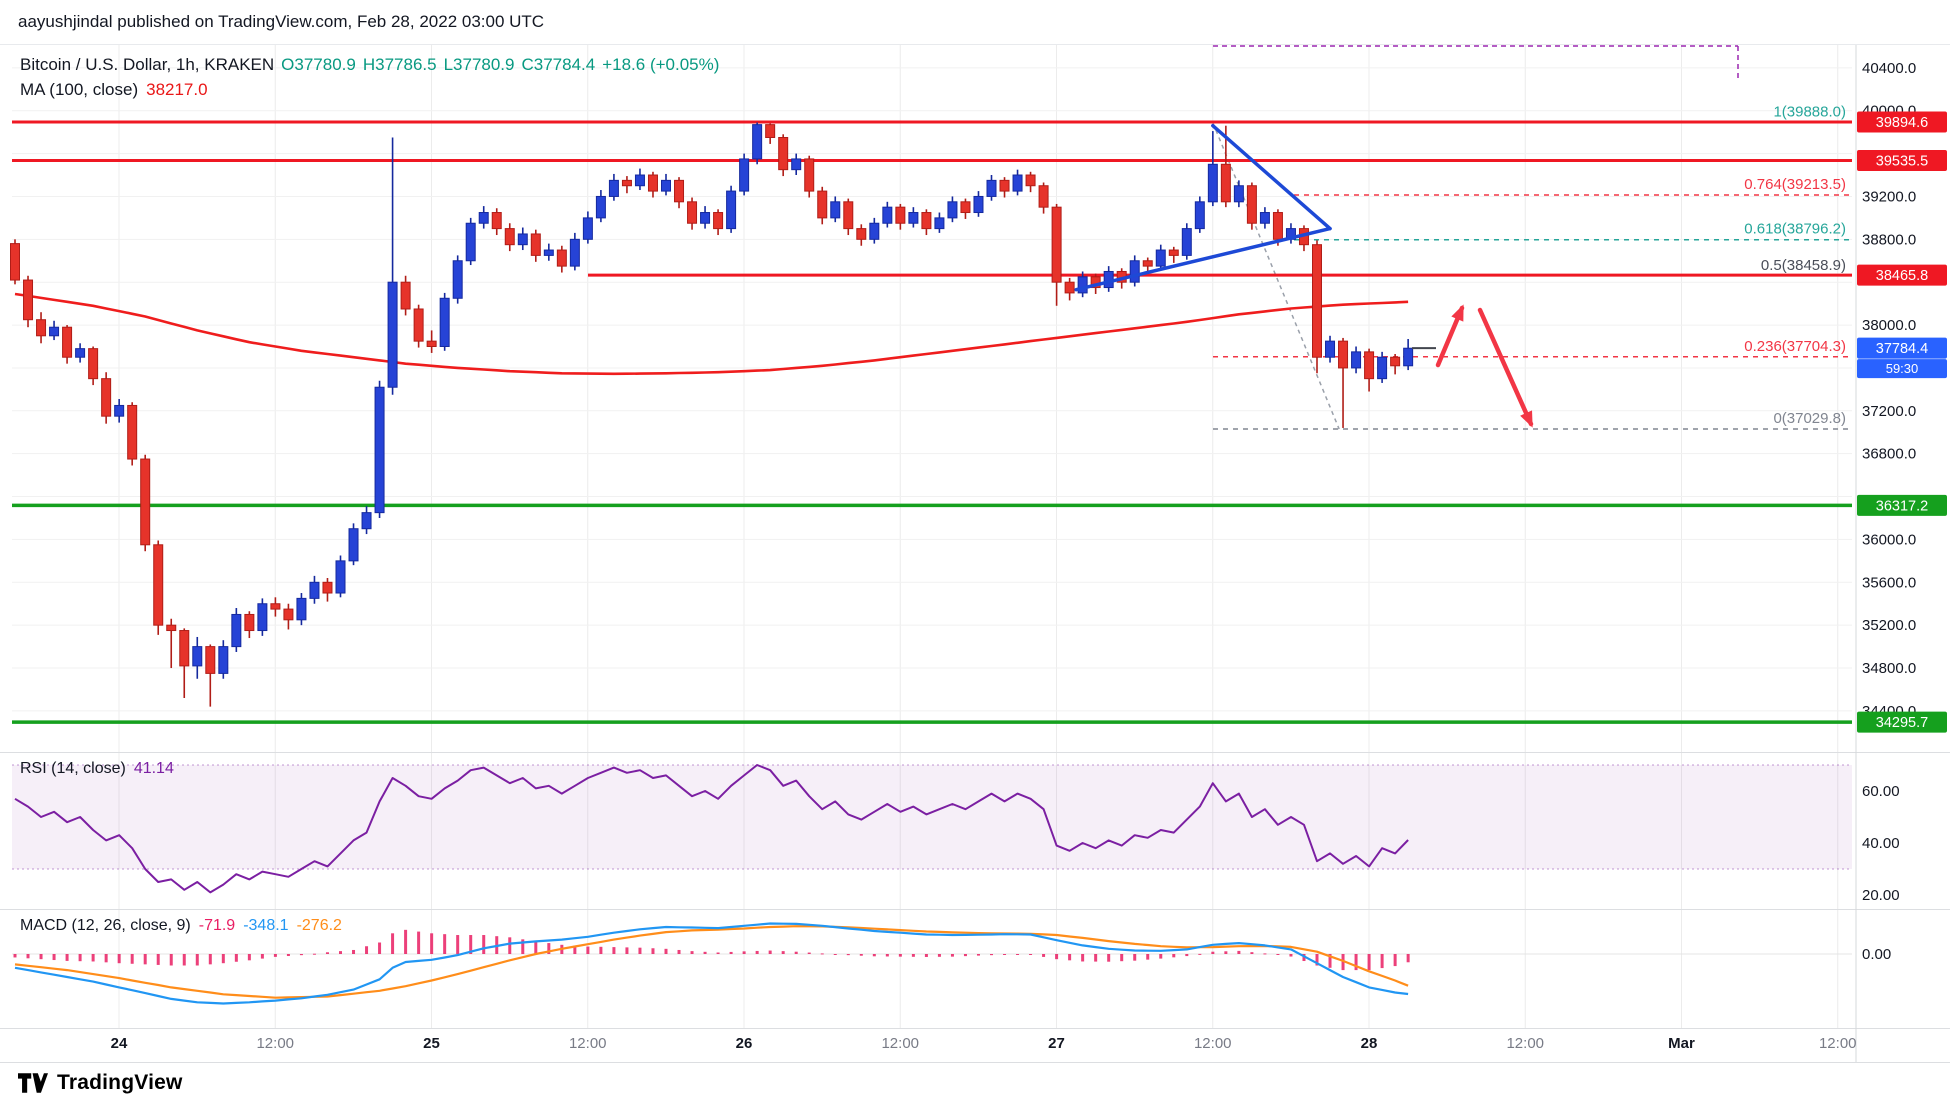 This screenshot has height=1113, width=1950. What do you see at coordinates (79, 89) in the screenshot?
I see `ma-indicator-label: MA (100, close)` at bounding box center [79, 89].